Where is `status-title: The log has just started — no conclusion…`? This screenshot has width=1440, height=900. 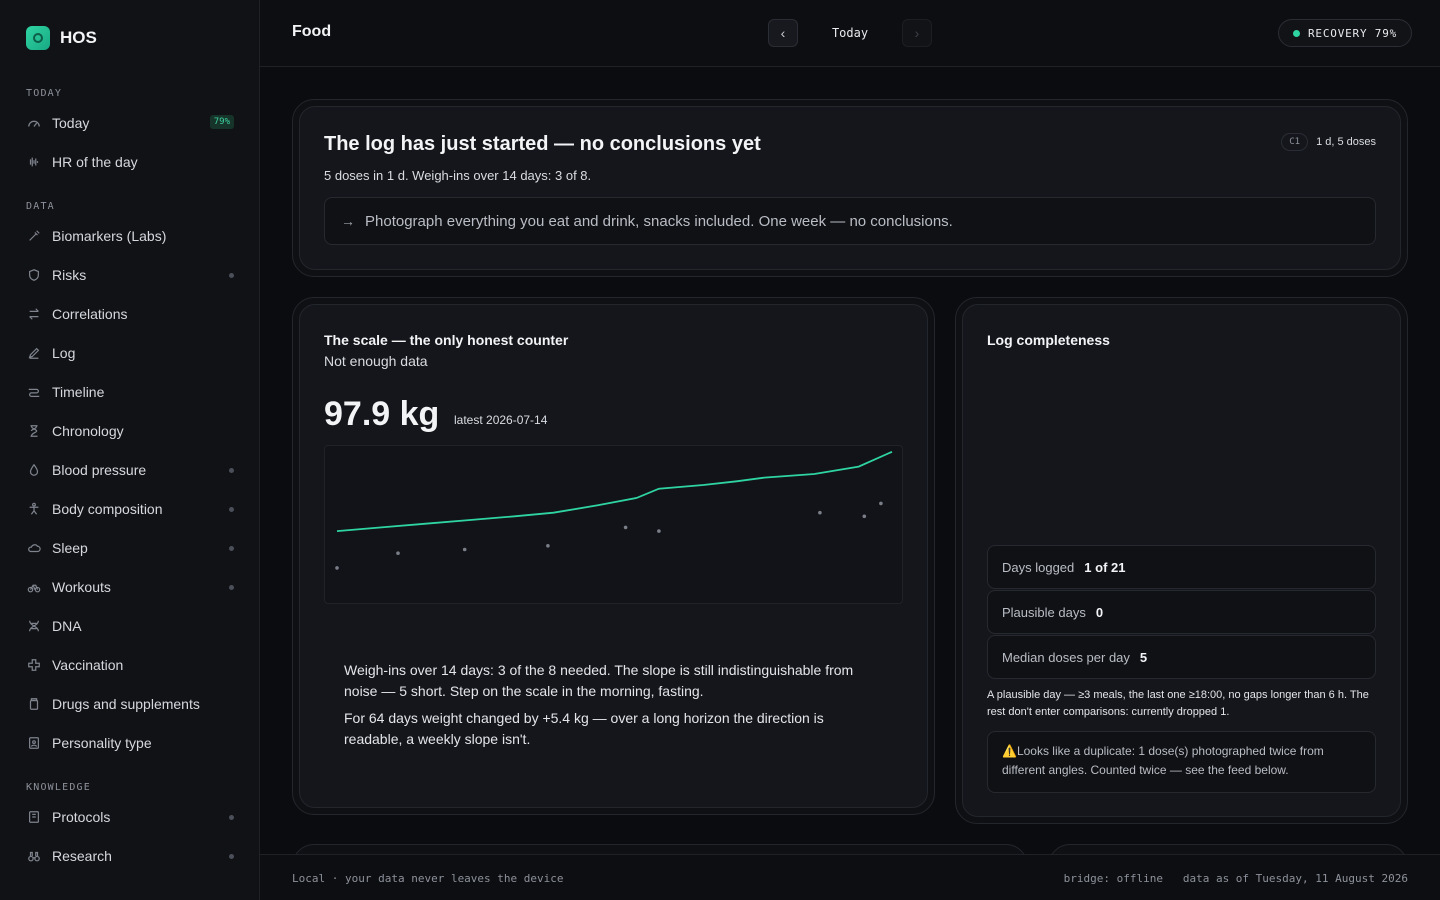 status-title: The log has just started — no conclusion… is located at coordinates (542, 144).